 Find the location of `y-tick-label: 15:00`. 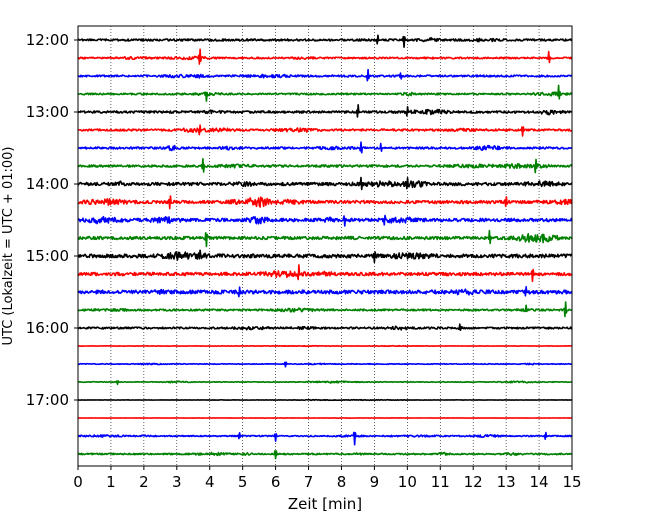

y-tick-label: 15:00 is located at coordinates (47, 256).